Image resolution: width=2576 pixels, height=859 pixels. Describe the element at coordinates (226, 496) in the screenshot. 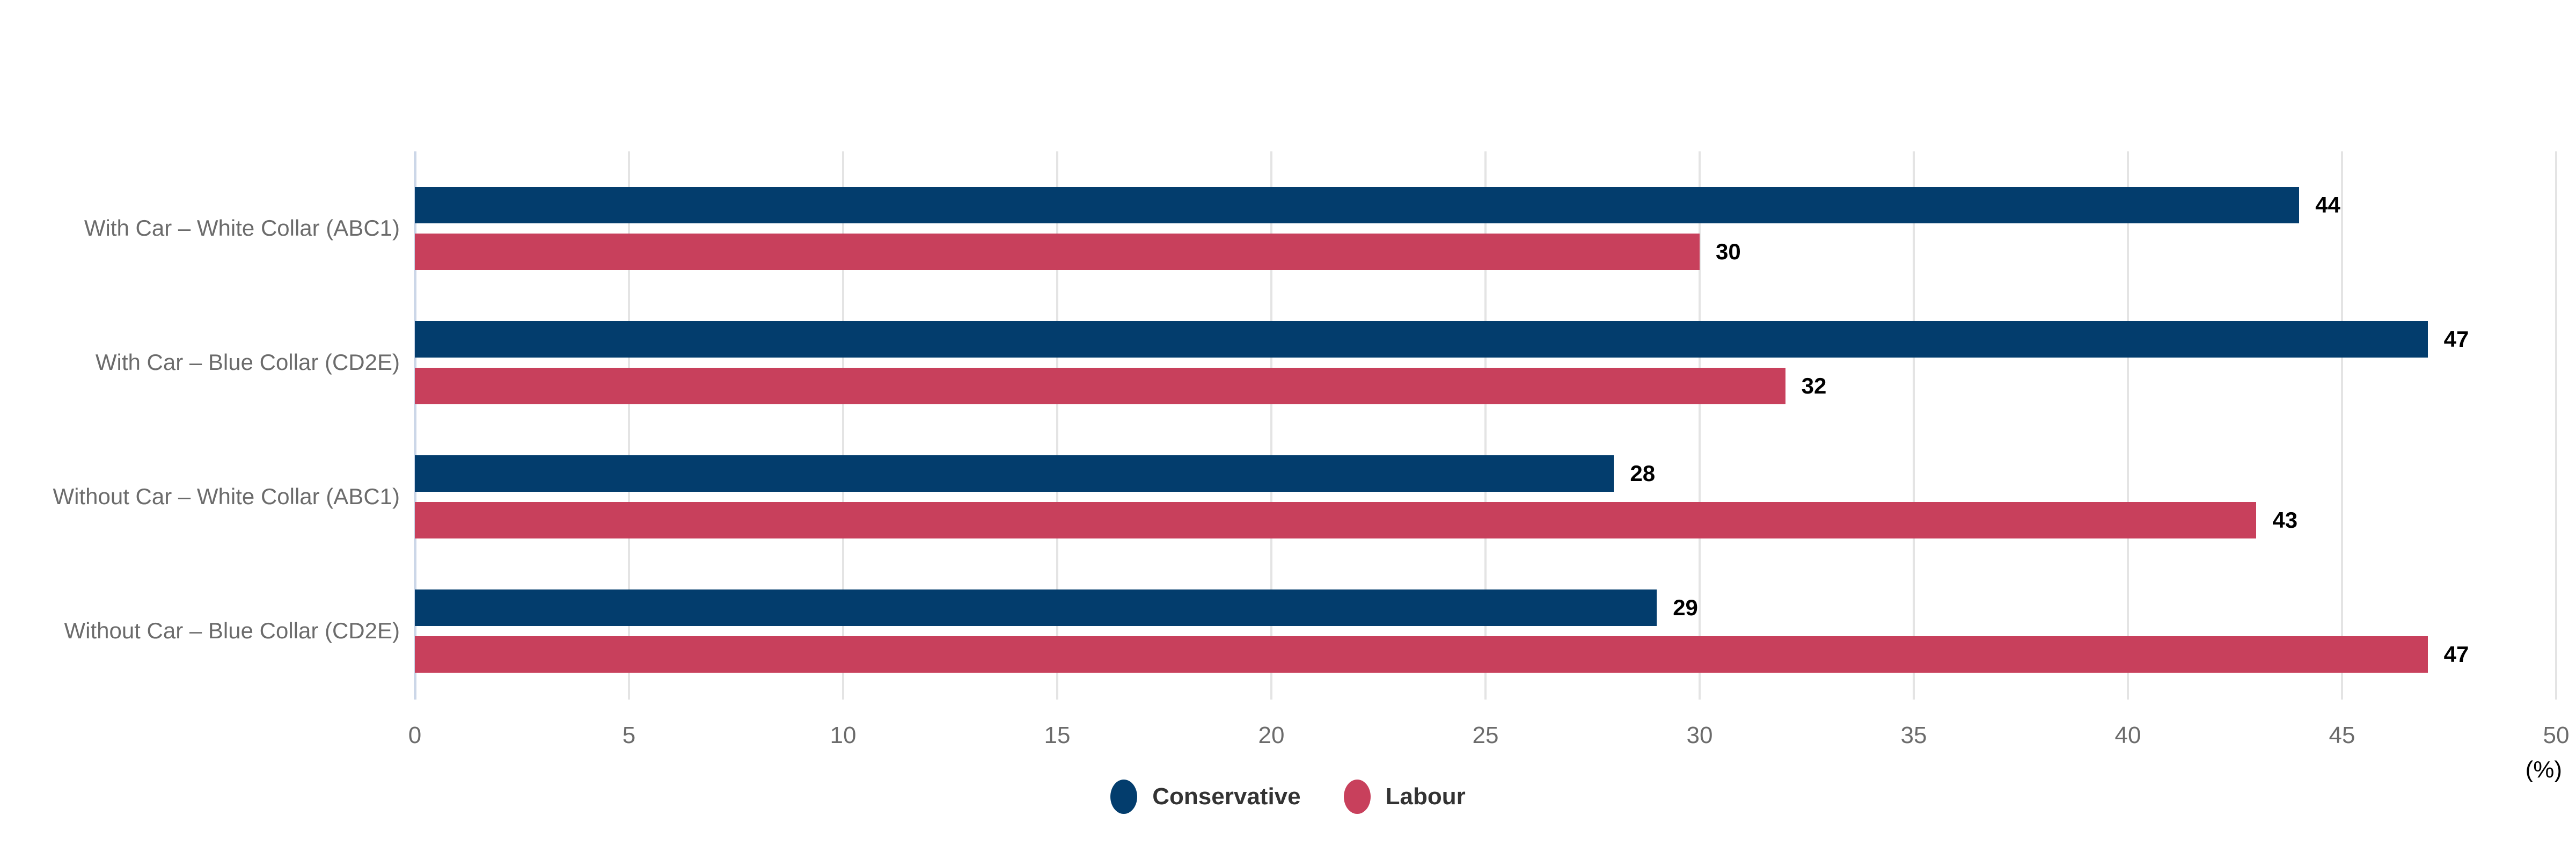

I see `category-label: Without Car – White Collar (ABC1)` at that location.